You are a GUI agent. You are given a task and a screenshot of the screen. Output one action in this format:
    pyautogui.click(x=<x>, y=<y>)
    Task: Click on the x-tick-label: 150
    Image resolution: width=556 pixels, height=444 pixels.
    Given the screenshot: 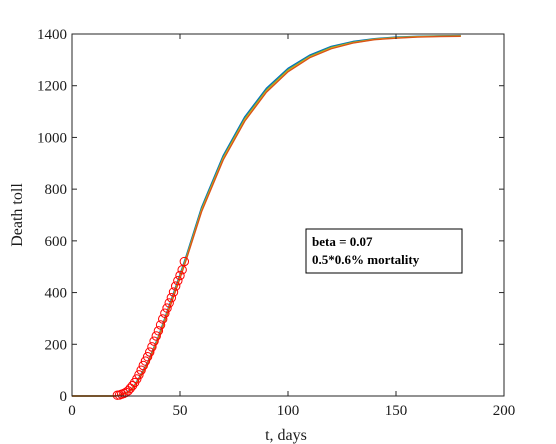 What is the action you would take?
    pyautogui.click(x=396, y=411)
    